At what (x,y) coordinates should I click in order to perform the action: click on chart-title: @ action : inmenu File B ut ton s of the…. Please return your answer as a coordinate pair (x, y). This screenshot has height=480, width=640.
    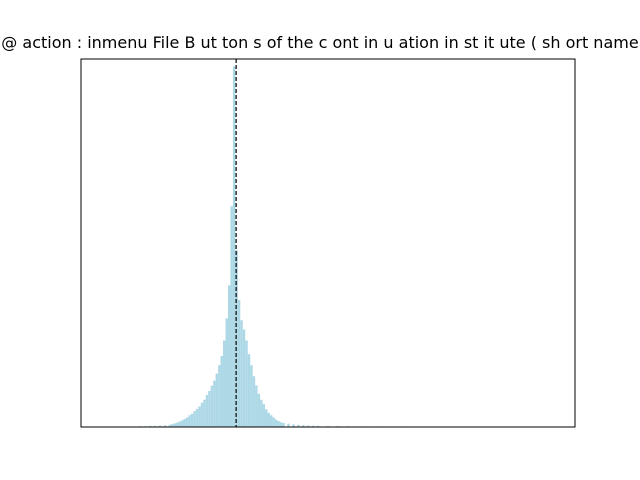
    Looking at the image, I should click on (320, 42).